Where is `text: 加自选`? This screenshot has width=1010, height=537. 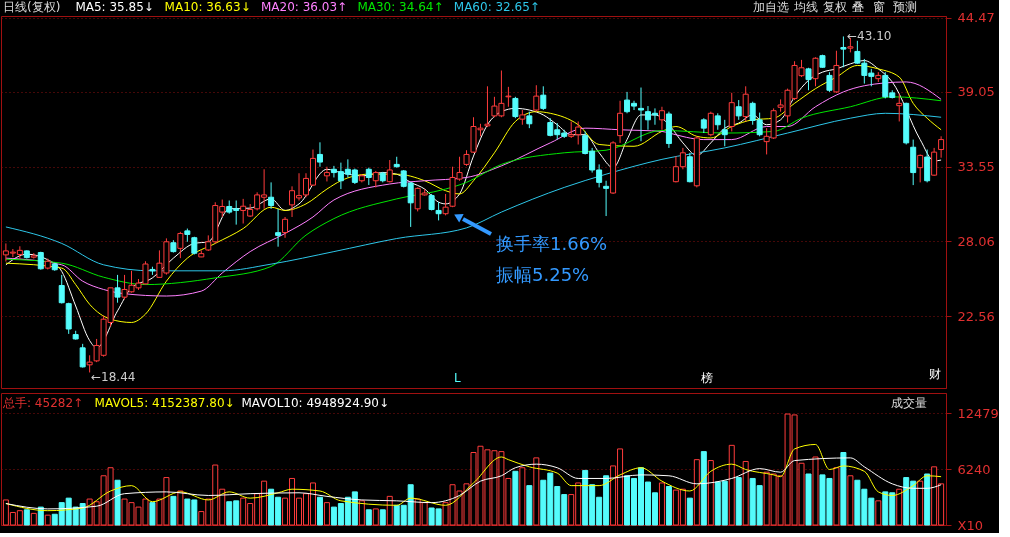
text: 加自选 is located at coordinates (771, 7).